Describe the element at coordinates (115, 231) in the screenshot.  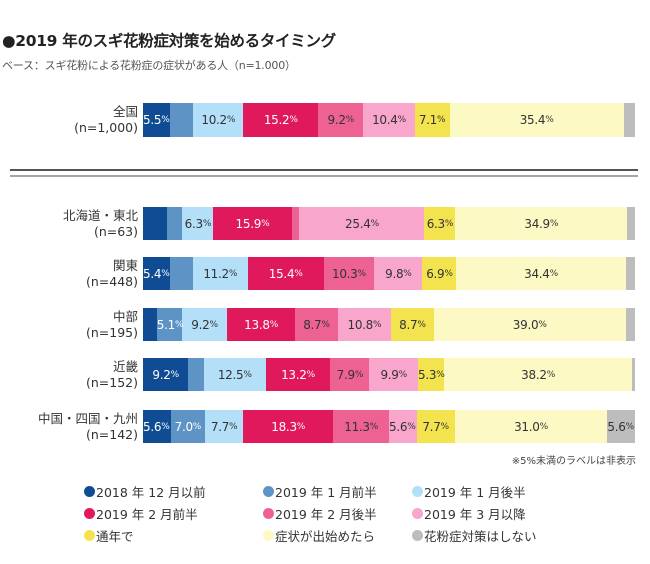
I see `row-label-n: (n=63)` at that location.